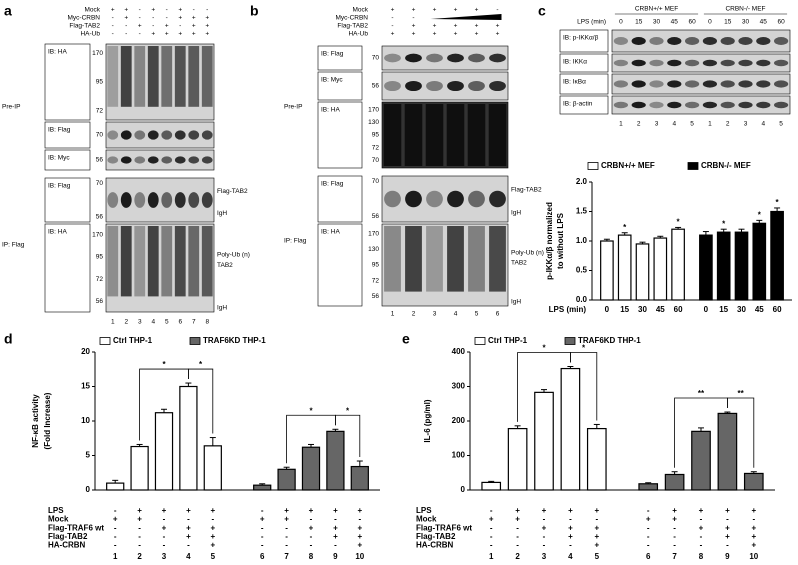 The height and width of the screenshot is (565, 798). I want to click on lane-number: 3, so click(746, 124).